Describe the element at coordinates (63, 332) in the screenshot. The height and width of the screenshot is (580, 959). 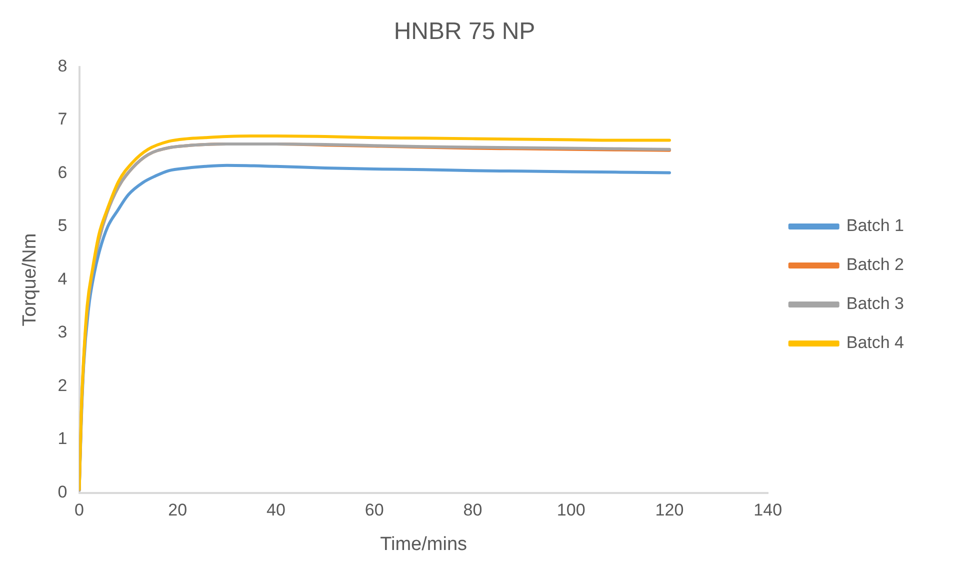
I see `y-tick-label: 3` at that location.